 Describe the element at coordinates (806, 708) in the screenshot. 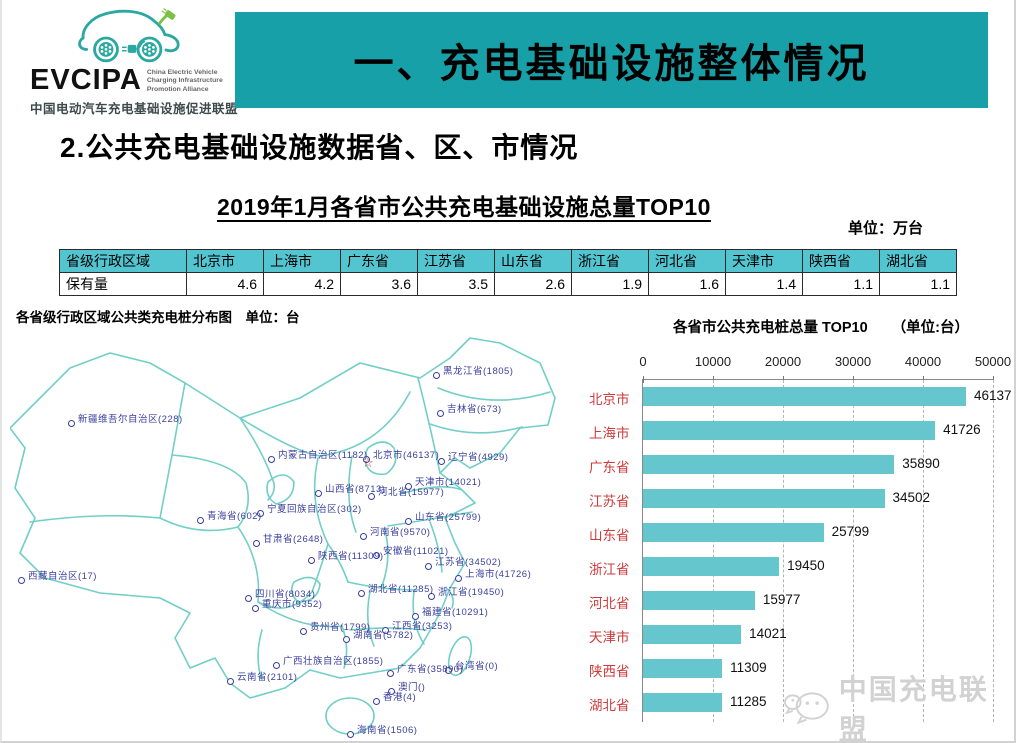

I see `wechat-icon` at that location.